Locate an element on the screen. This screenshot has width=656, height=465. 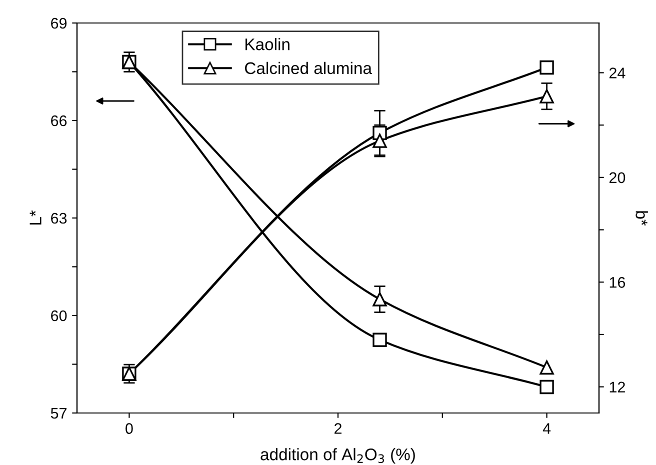
x-tick-label: 2 is located at coordinates (338, 428).